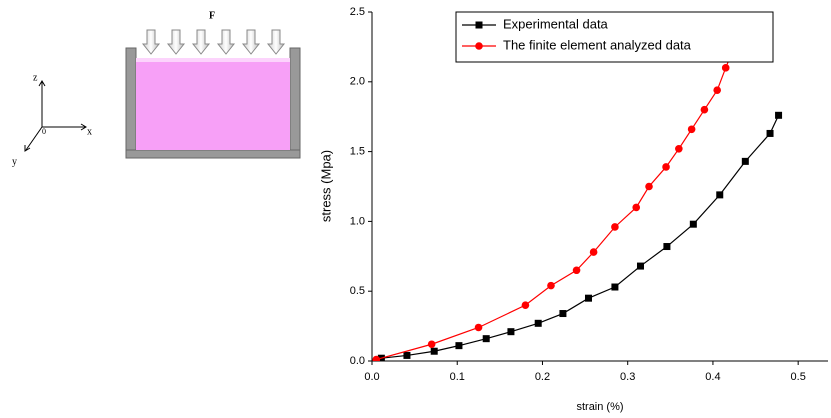 The width and height of the screenshot is (831, 418). I want to click on axis-label: x, so click(89, 131).